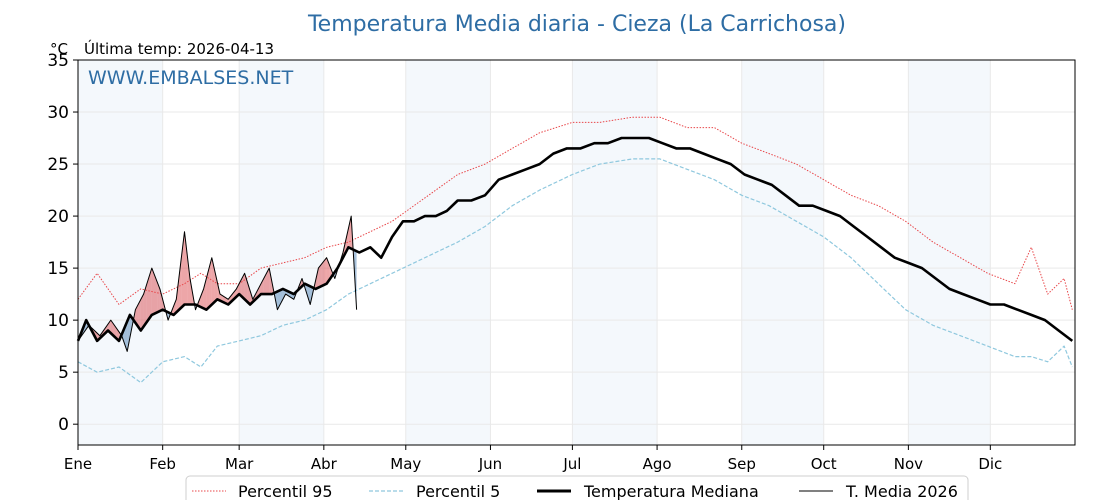  I want to click on y-tick-label-15: 15, so click(58, 269).